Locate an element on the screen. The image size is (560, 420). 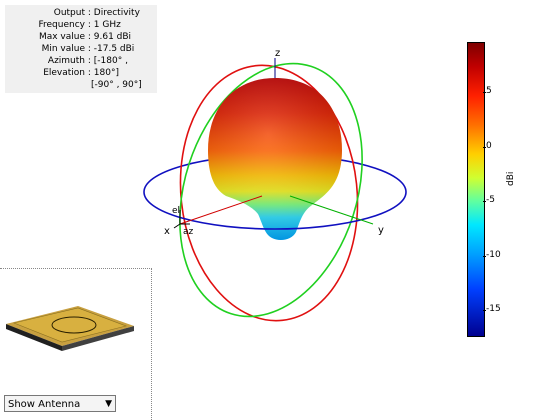
info-row-min: Min value : -17.5 dBi is located at coordinates (70, 49).